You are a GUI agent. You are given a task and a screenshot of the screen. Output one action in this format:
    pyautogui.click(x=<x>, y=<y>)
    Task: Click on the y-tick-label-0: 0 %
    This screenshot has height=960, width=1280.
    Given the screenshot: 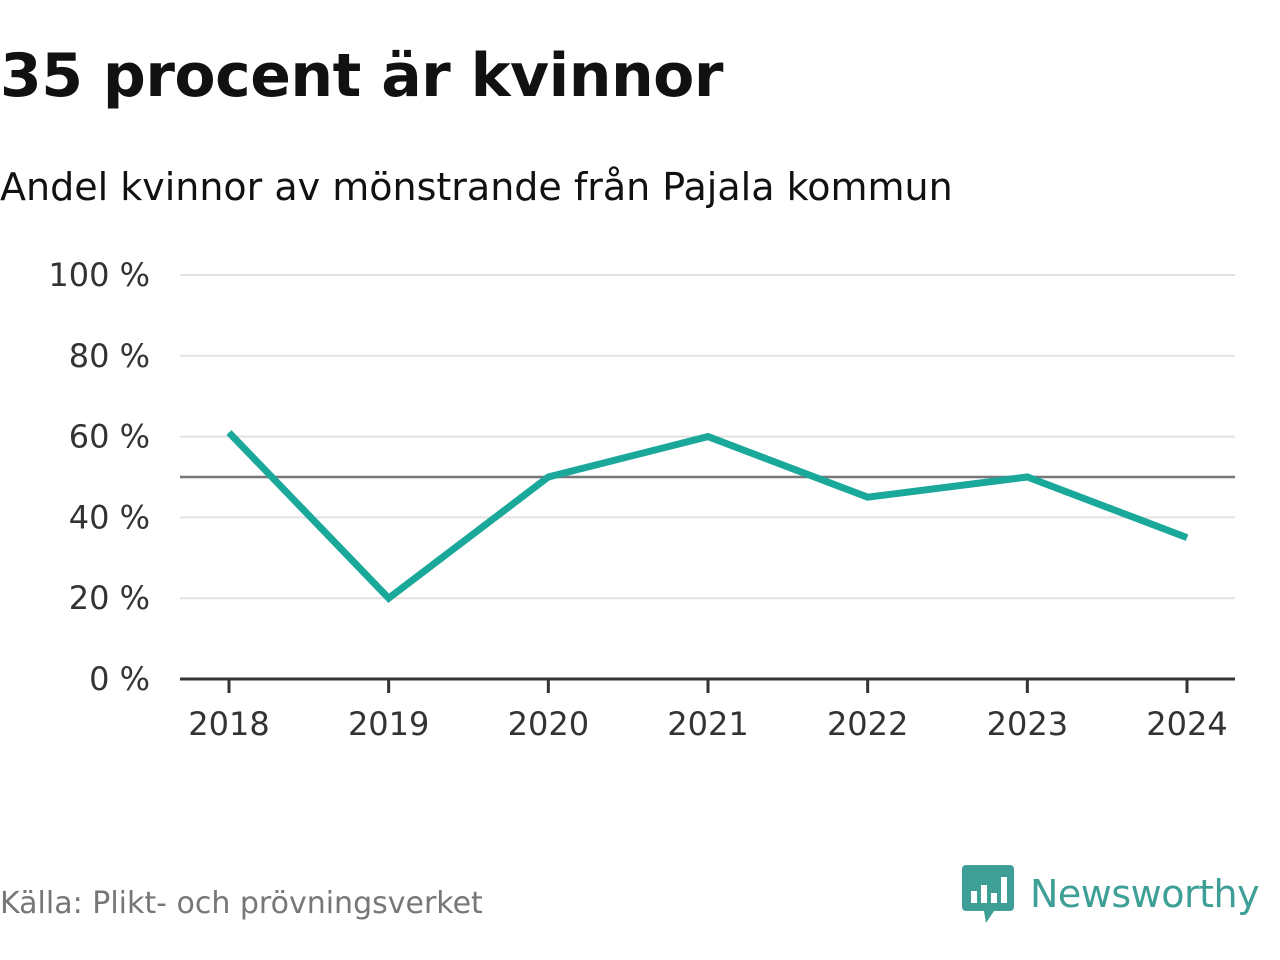 What is the action you would take?
    pyautogui.click(x=119, y=679)
    